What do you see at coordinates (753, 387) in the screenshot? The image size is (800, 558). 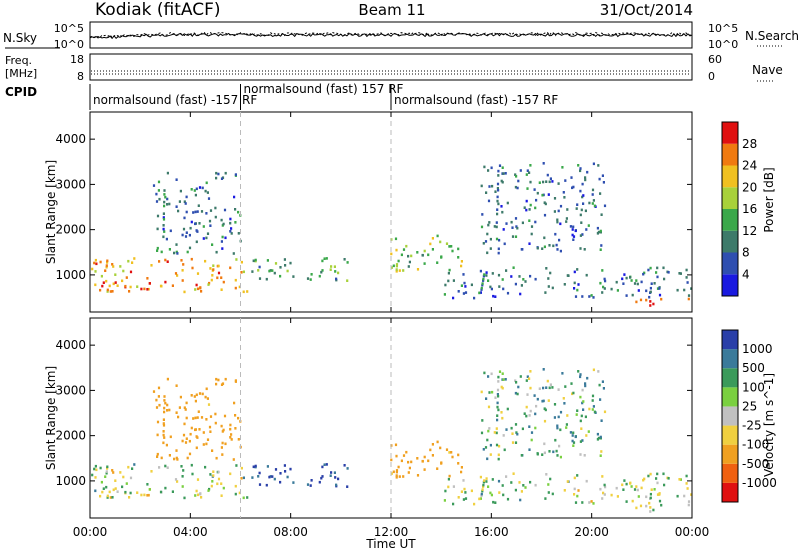 I see `colorbar-tick-label: 100` at bounding box center [753, 387].